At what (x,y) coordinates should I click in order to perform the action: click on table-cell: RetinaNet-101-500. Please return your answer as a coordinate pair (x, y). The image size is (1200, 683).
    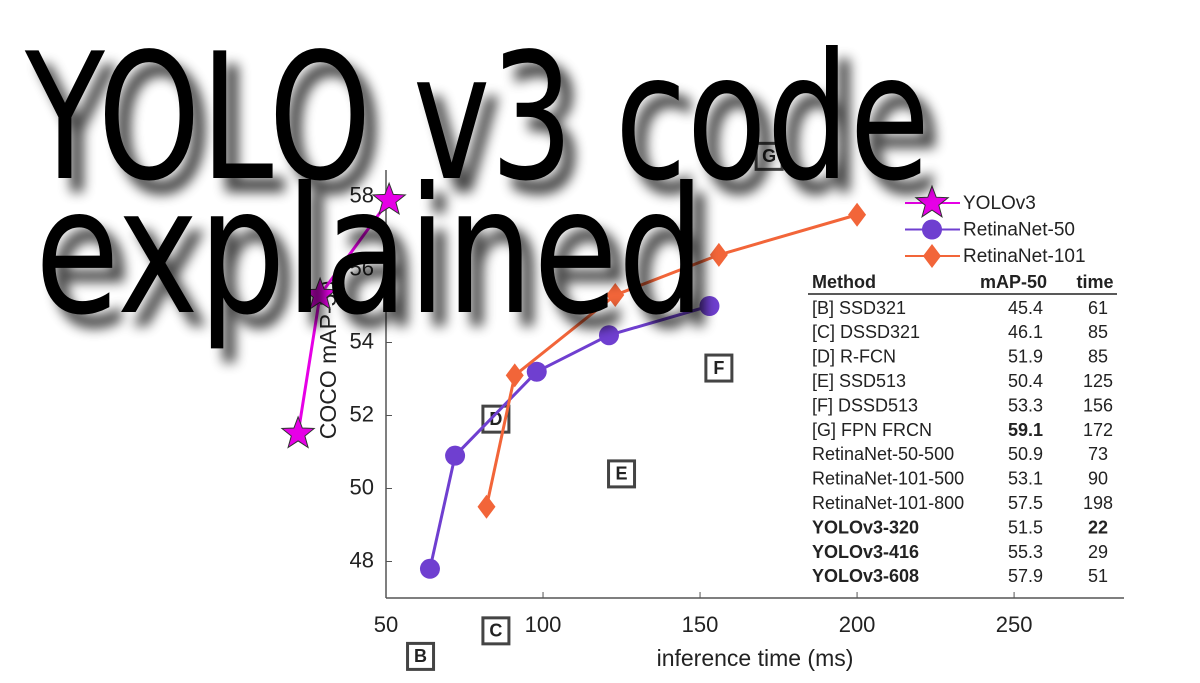
    Looking at the image, I should click on (888, 479).